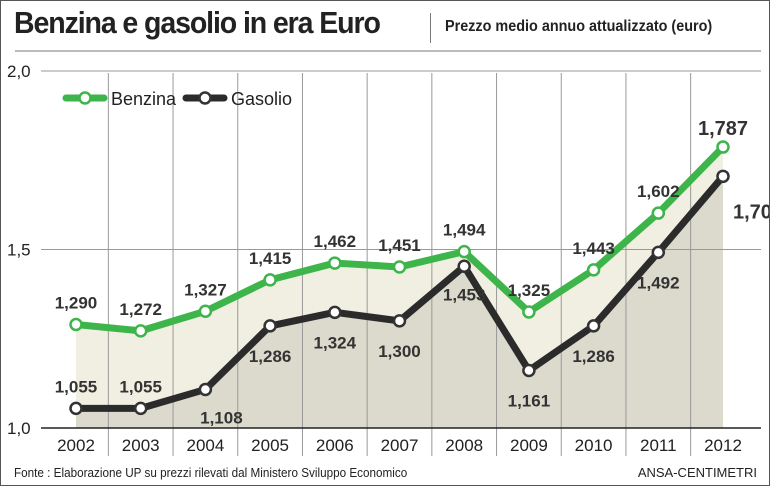 This screenshot has width=770, height=486. Describe the element at coordinates (76, 302) in the screenshot. I see `data-label: 1,290` at that location.